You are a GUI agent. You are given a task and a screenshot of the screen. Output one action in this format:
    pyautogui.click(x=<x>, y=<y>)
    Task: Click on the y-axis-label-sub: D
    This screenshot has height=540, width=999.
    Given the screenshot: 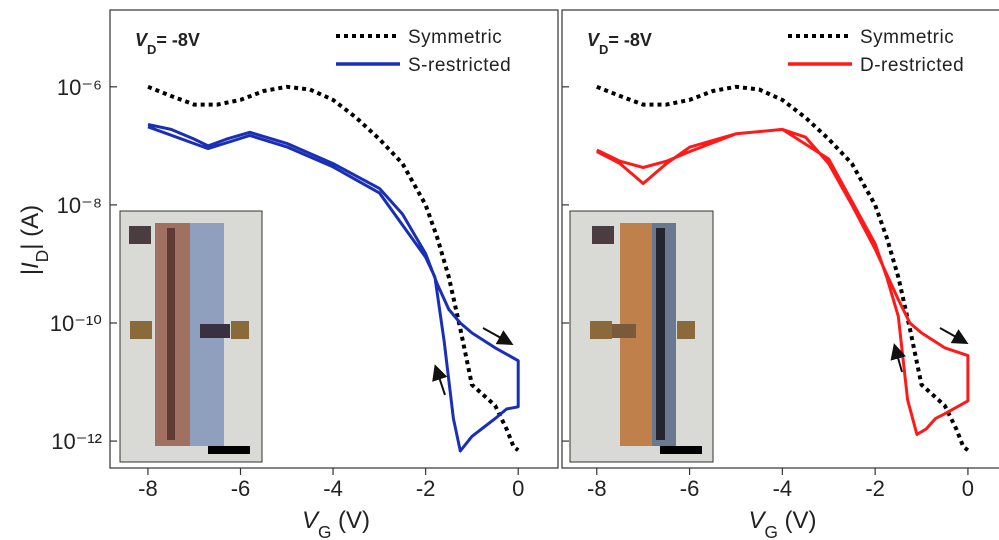 What is the action you would take?
    pyautogui.click(x=42, y=256)
    